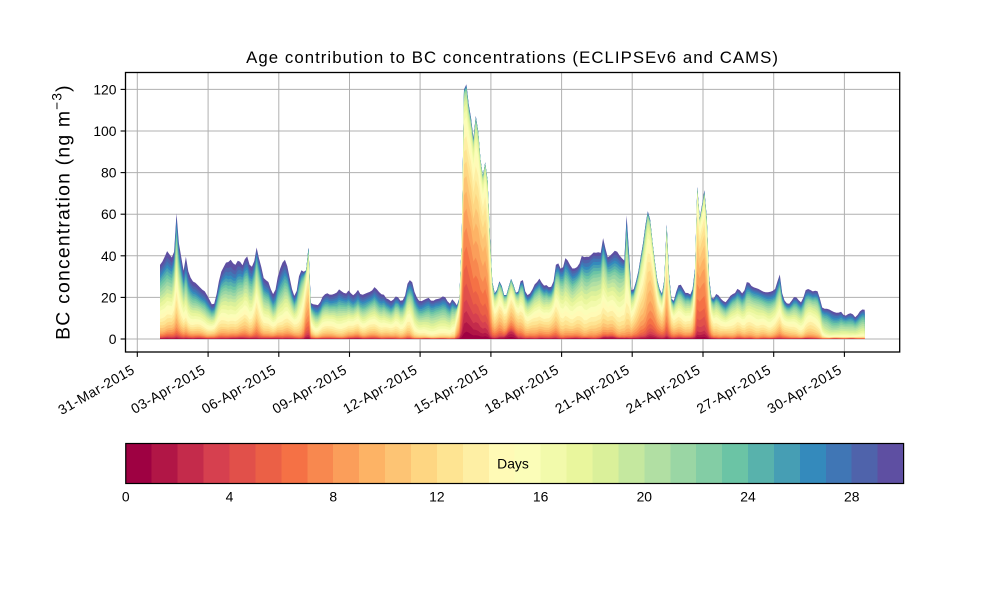 The height and width of the screenshot is (605, 1000). What do you see at coordinates (62, 212) in the screenshot?
I see `svg-text: BC concentration (ng m−3)` at bounding box center [62, 212].